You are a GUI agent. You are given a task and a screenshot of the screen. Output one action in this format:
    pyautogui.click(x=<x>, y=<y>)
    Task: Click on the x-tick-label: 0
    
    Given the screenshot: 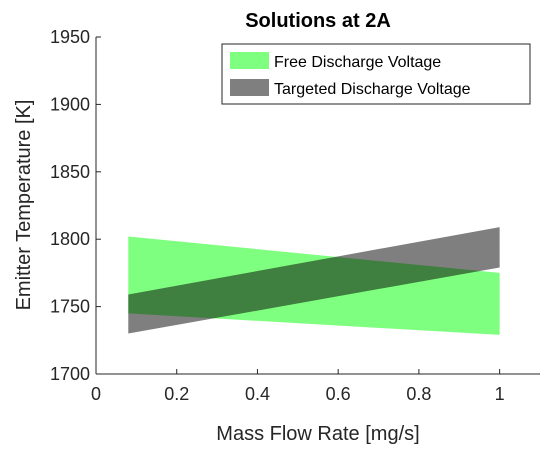 What is the action you would take?
    pyautogui.click(x=96, y=394)
    